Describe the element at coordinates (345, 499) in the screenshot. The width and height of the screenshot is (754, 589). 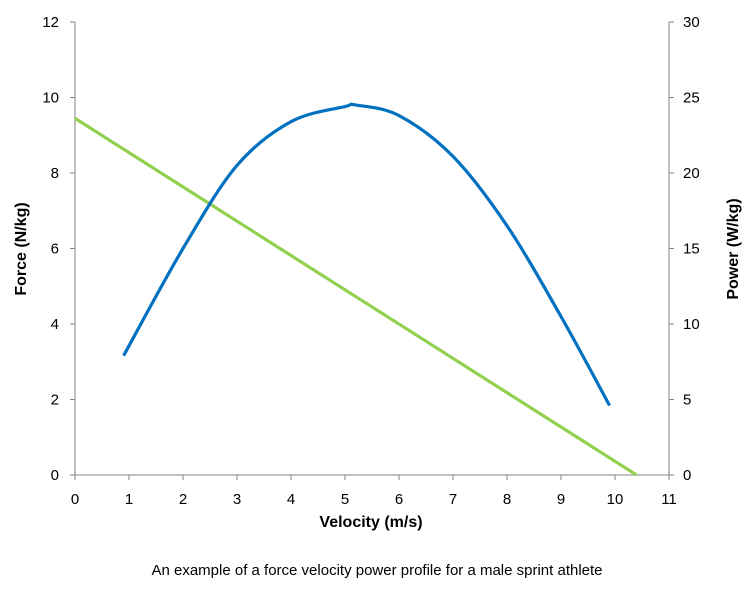
I see `x-tick-label: 5` at that location.